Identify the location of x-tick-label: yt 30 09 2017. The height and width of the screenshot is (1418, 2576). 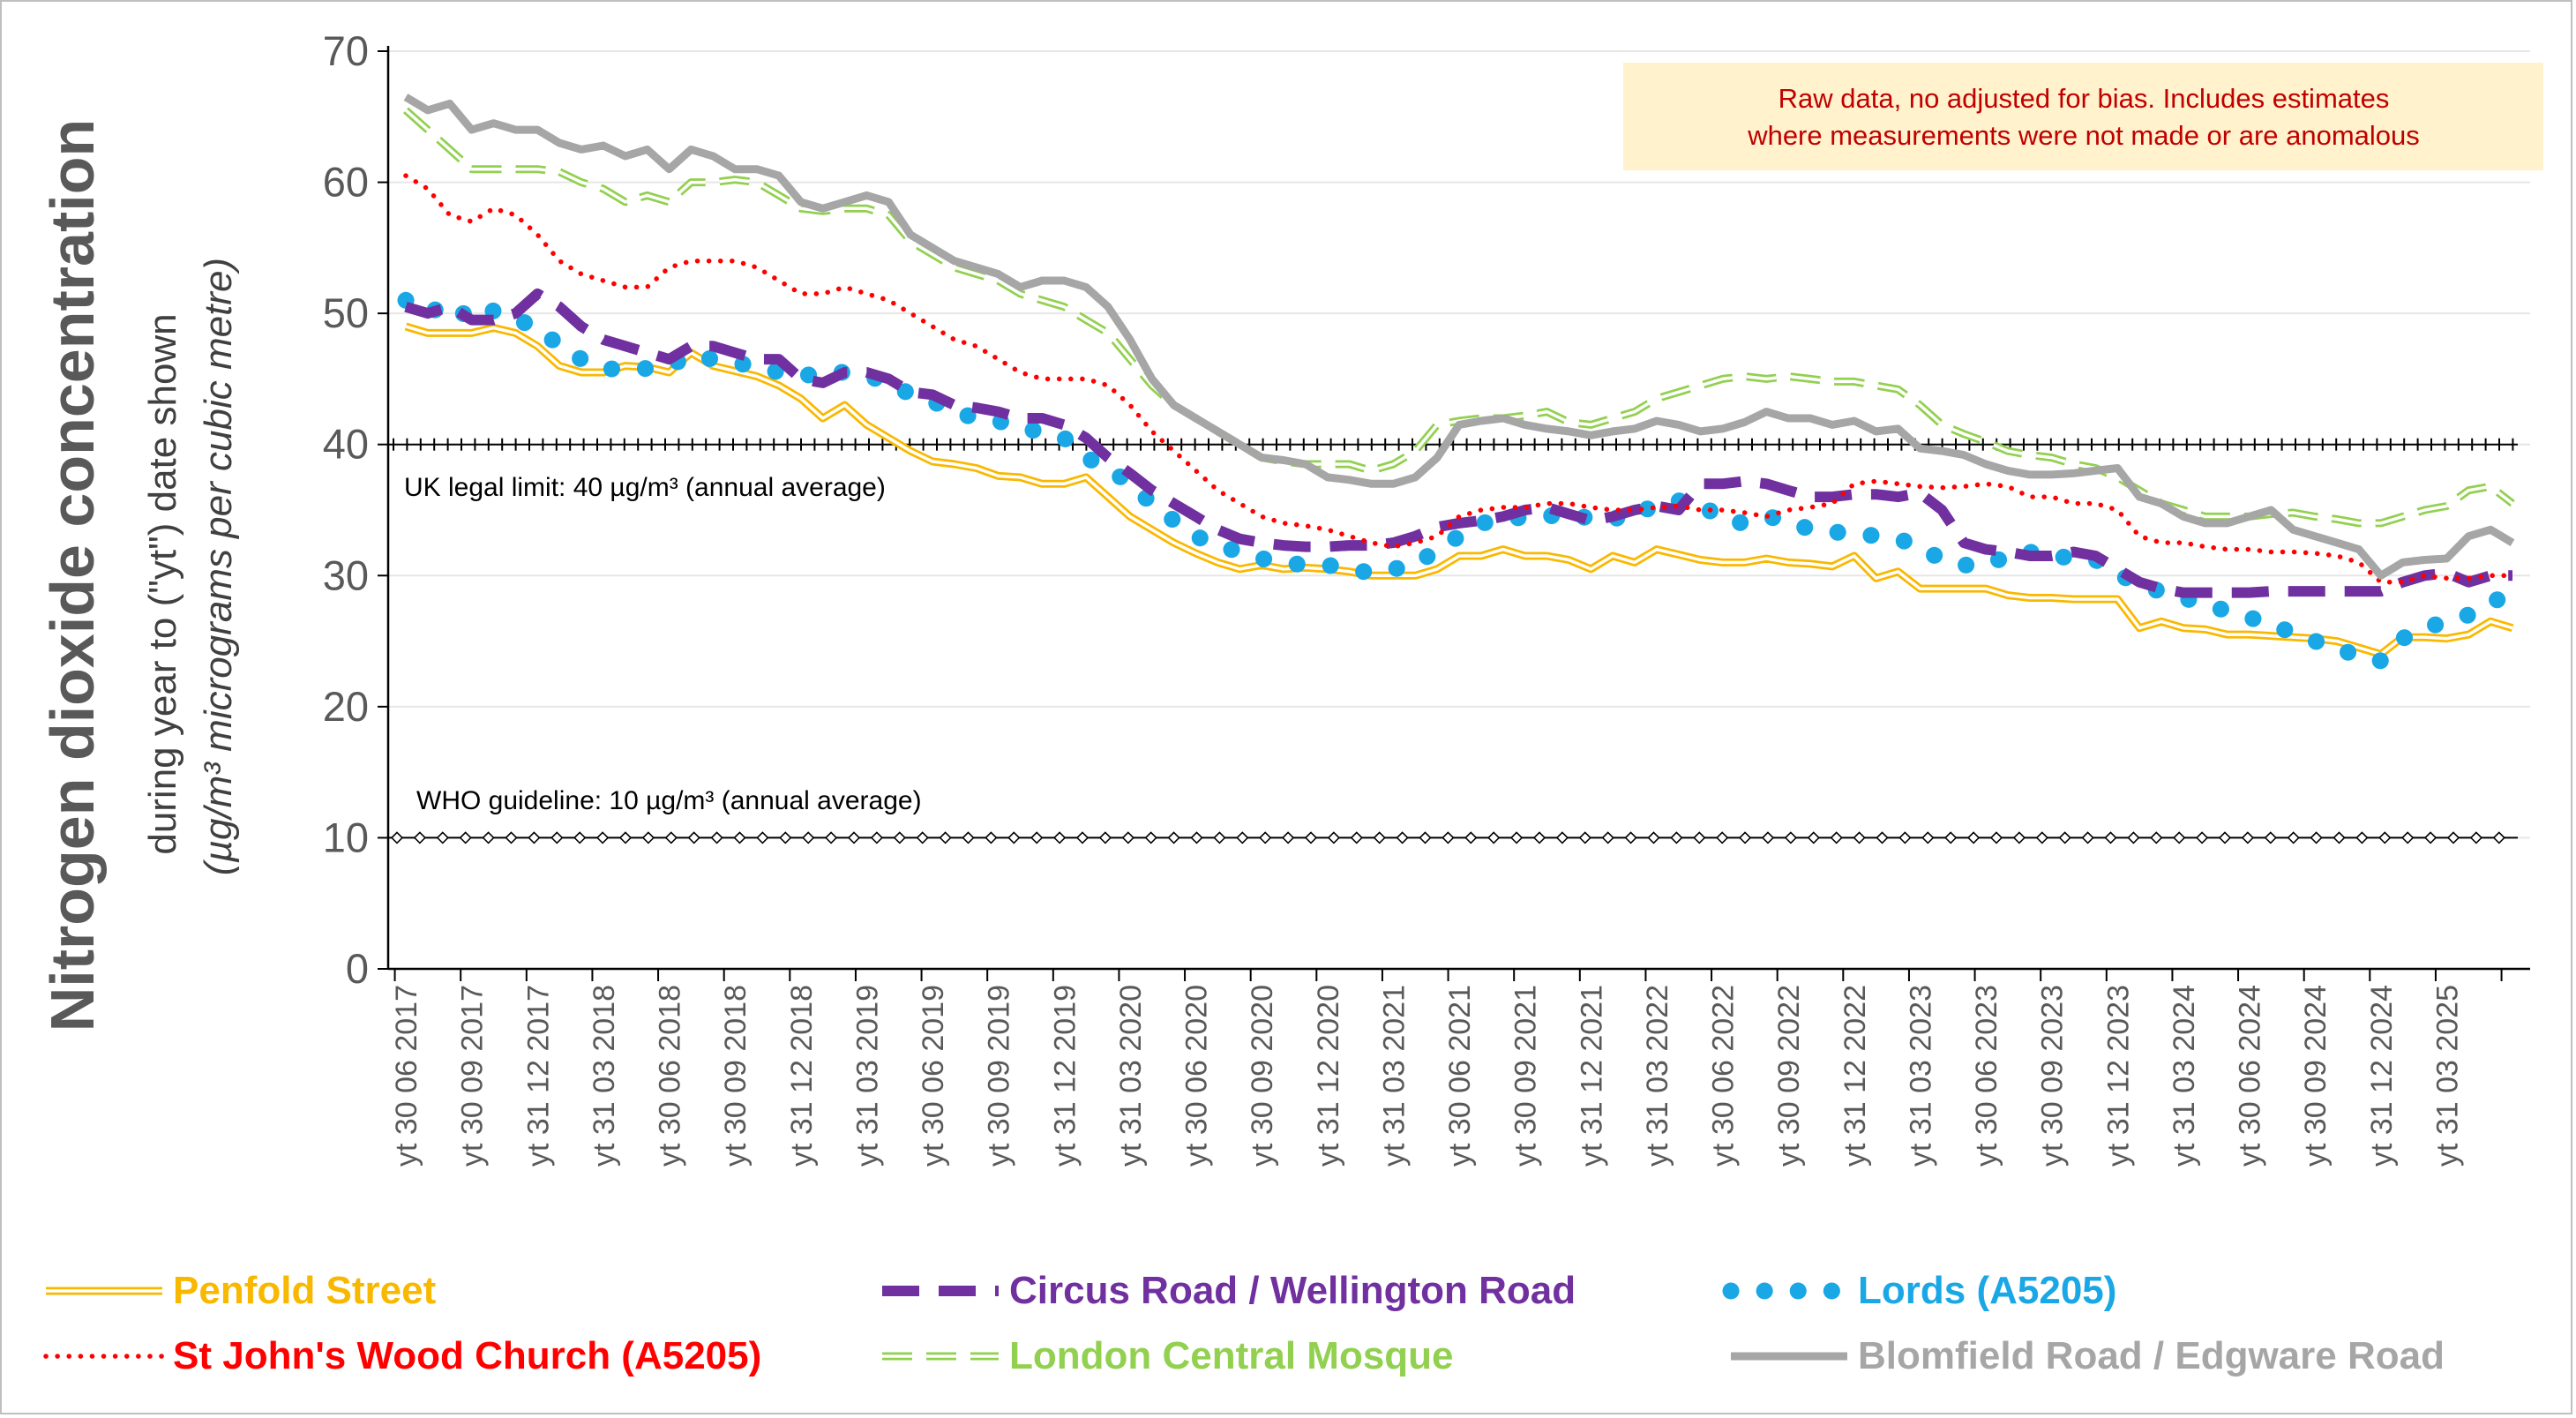
(473, 1076).